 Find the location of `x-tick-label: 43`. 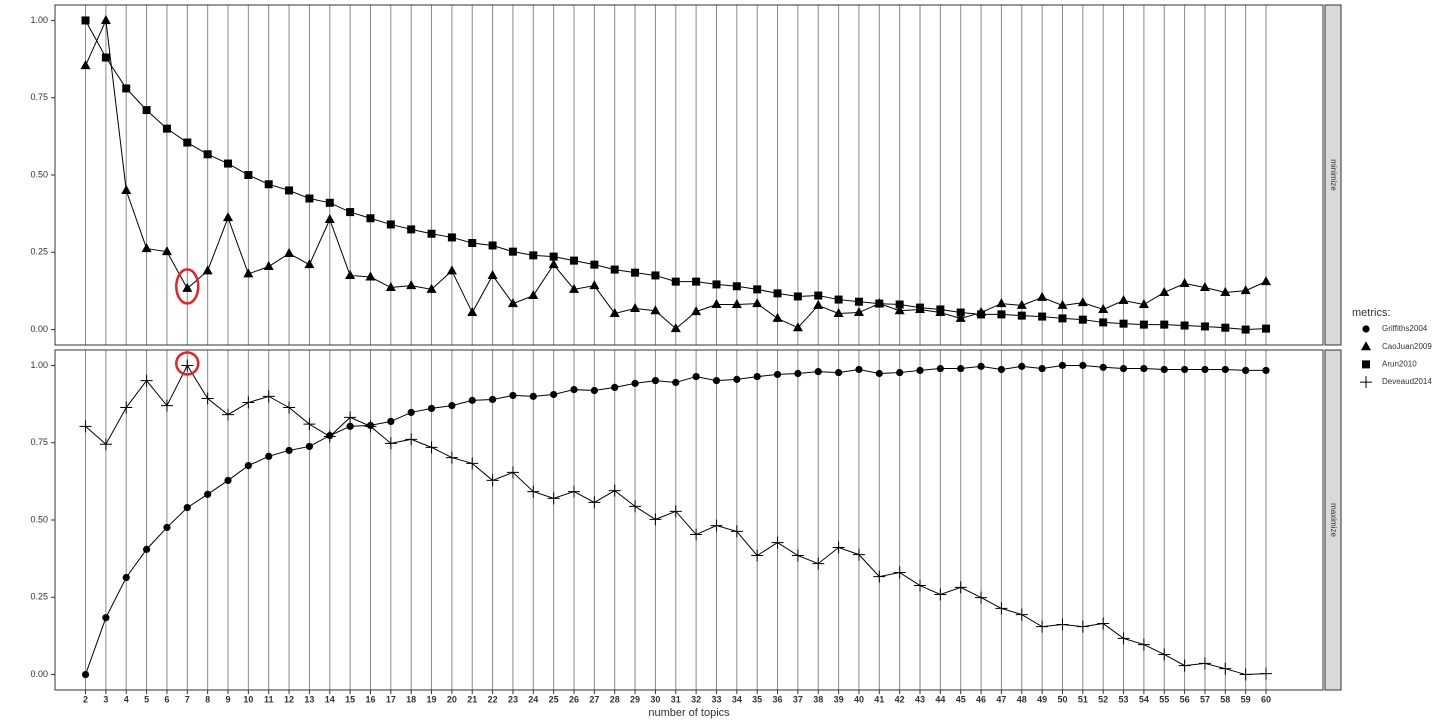

x-tick-label: 43 is located at coordinates (920, 699).